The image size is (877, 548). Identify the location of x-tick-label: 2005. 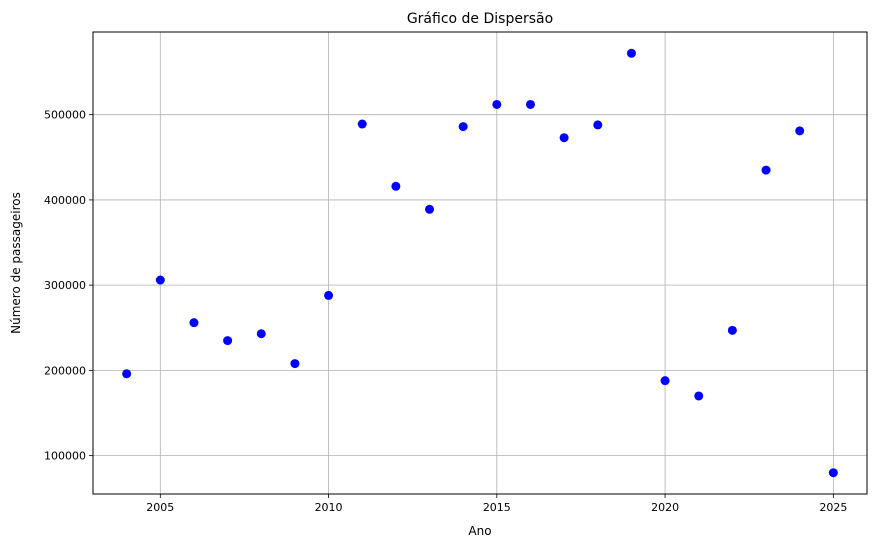
(160, 507).